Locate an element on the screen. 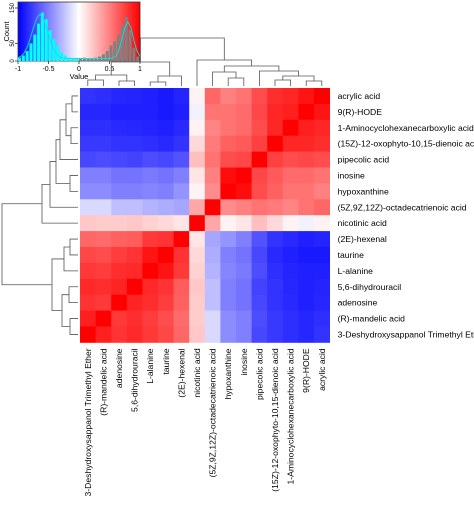  legend-y-label: Count is located at coordinates (6, 31).